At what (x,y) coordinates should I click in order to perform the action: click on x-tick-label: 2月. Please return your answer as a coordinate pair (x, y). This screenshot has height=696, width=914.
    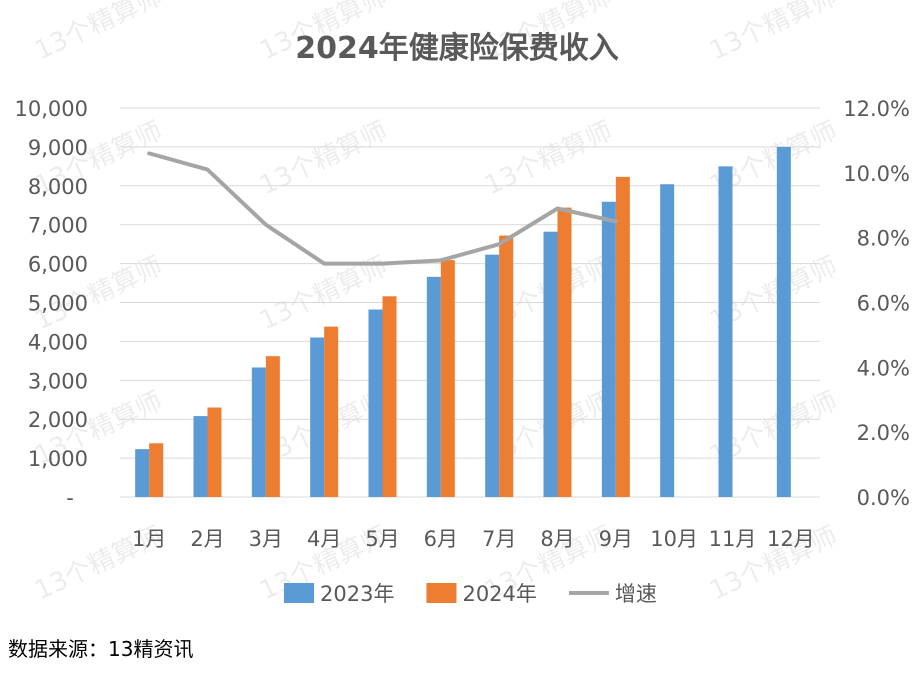
    Looking at the image, I should click on (207, 539).